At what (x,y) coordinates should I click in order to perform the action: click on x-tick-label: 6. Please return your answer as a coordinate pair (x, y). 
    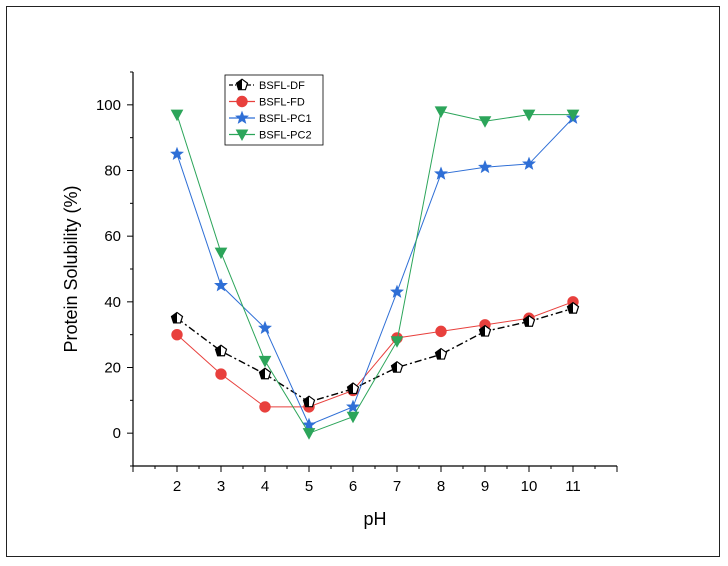
    Looking at the image, I should click on (353, 486).